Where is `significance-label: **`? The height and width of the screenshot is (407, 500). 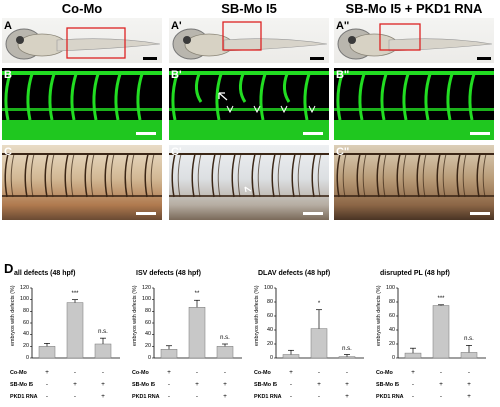
significance-label: ** is located at coordinates (197, 294).